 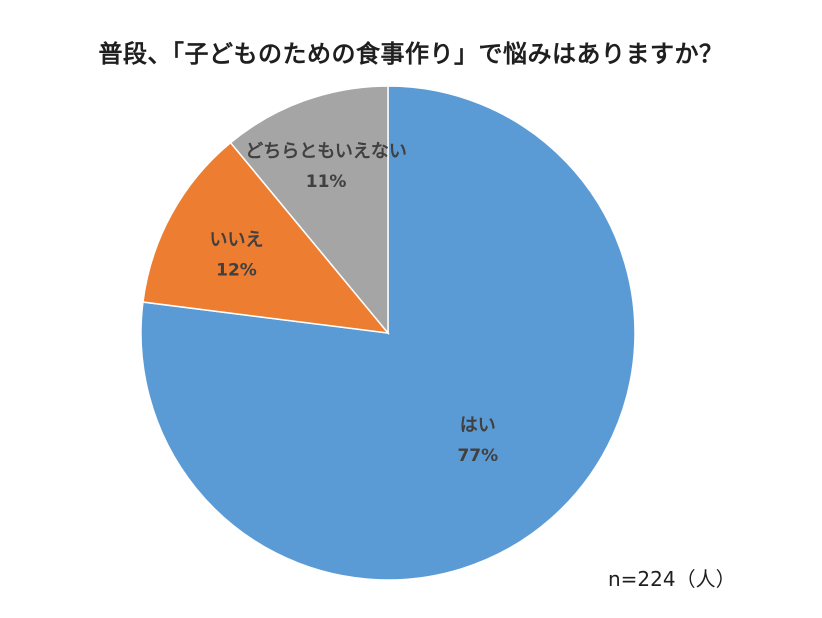 I want to click on pie-slice-value-2: 11%, so click(x=326, y=182).